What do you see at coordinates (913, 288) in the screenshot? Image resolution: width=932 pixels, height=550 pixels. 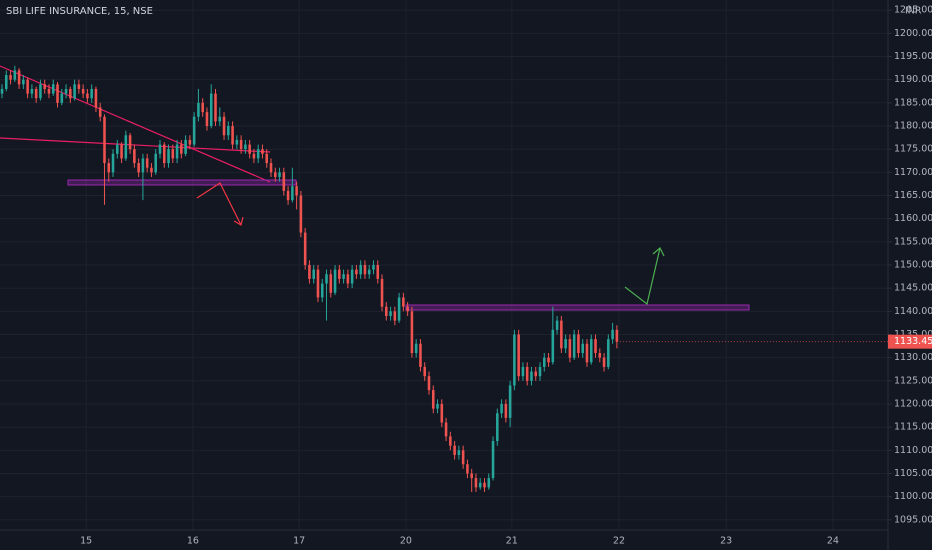 I see `y-tick-label: 1145.00` at bounding box center [913, 288].